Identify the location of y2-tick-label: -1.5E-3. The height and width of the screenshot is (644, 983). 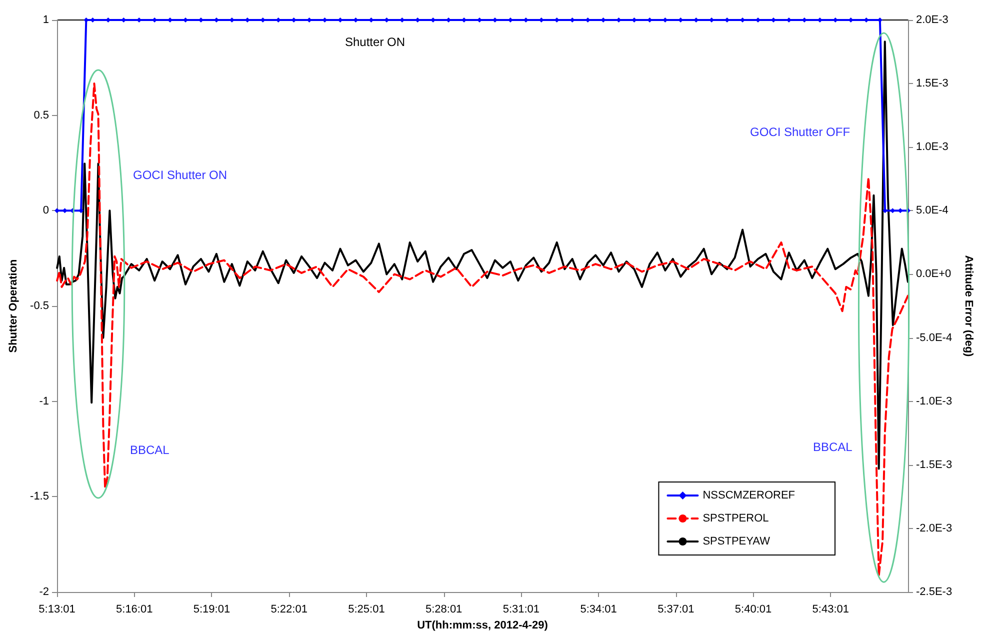
(934, 464).